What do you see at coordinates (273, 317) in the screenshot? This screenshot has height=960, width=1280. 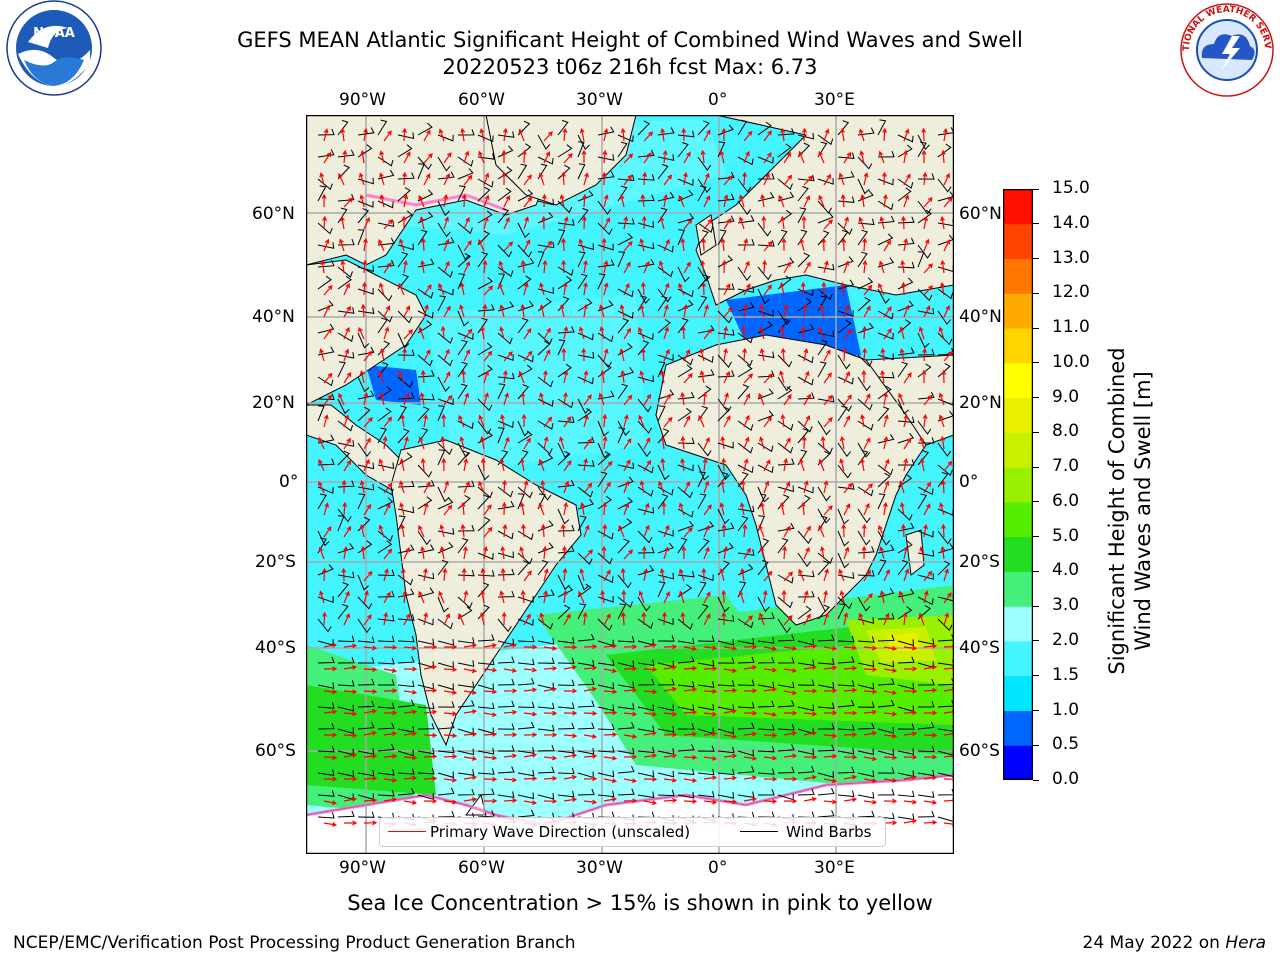 I see `lat-label-left: 40°N` at bounding box center [273, 317].